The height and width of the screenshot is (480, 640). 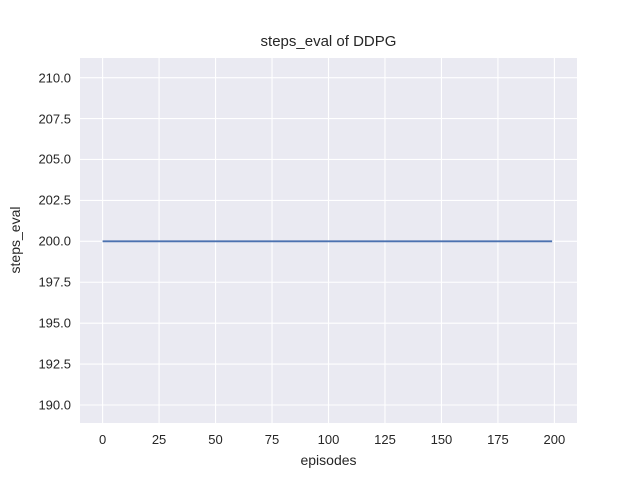 What do you see at coordinates (54, 241) in the screenshot?
I see `y-tick-label: 200.0` at bounding box center [54, 241].